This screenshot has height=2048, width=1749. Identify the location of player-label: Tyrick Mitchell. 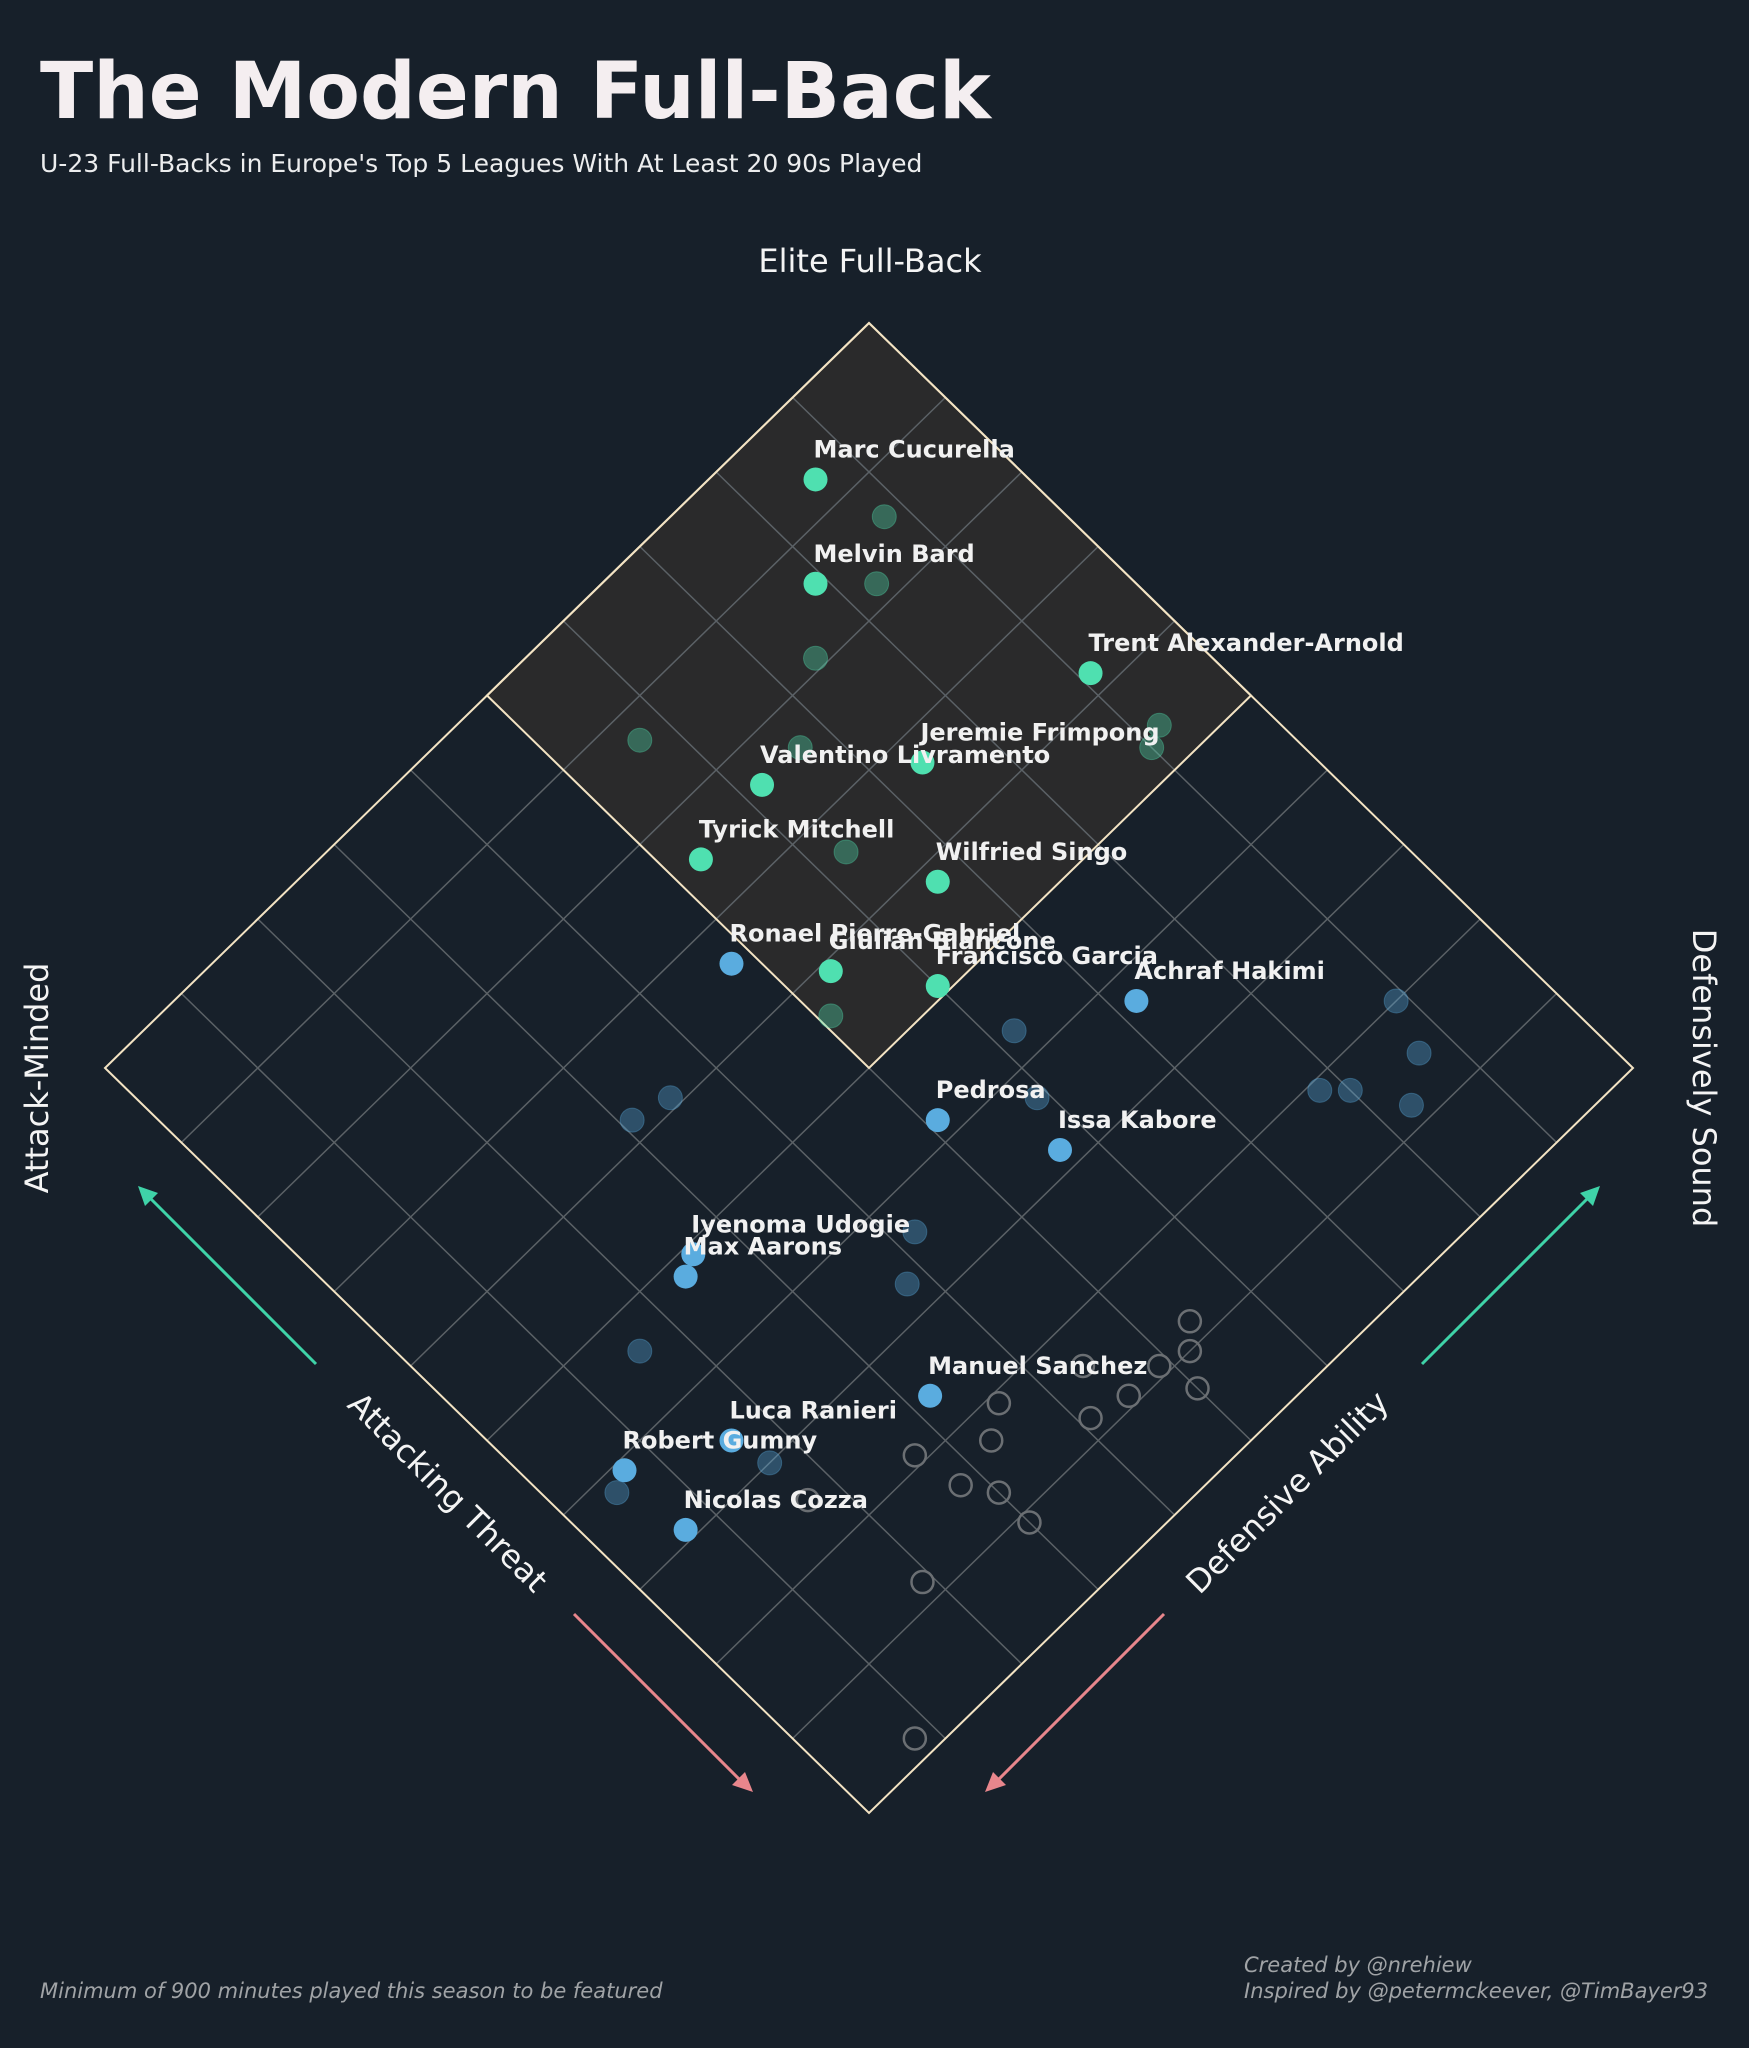
(796, 829).